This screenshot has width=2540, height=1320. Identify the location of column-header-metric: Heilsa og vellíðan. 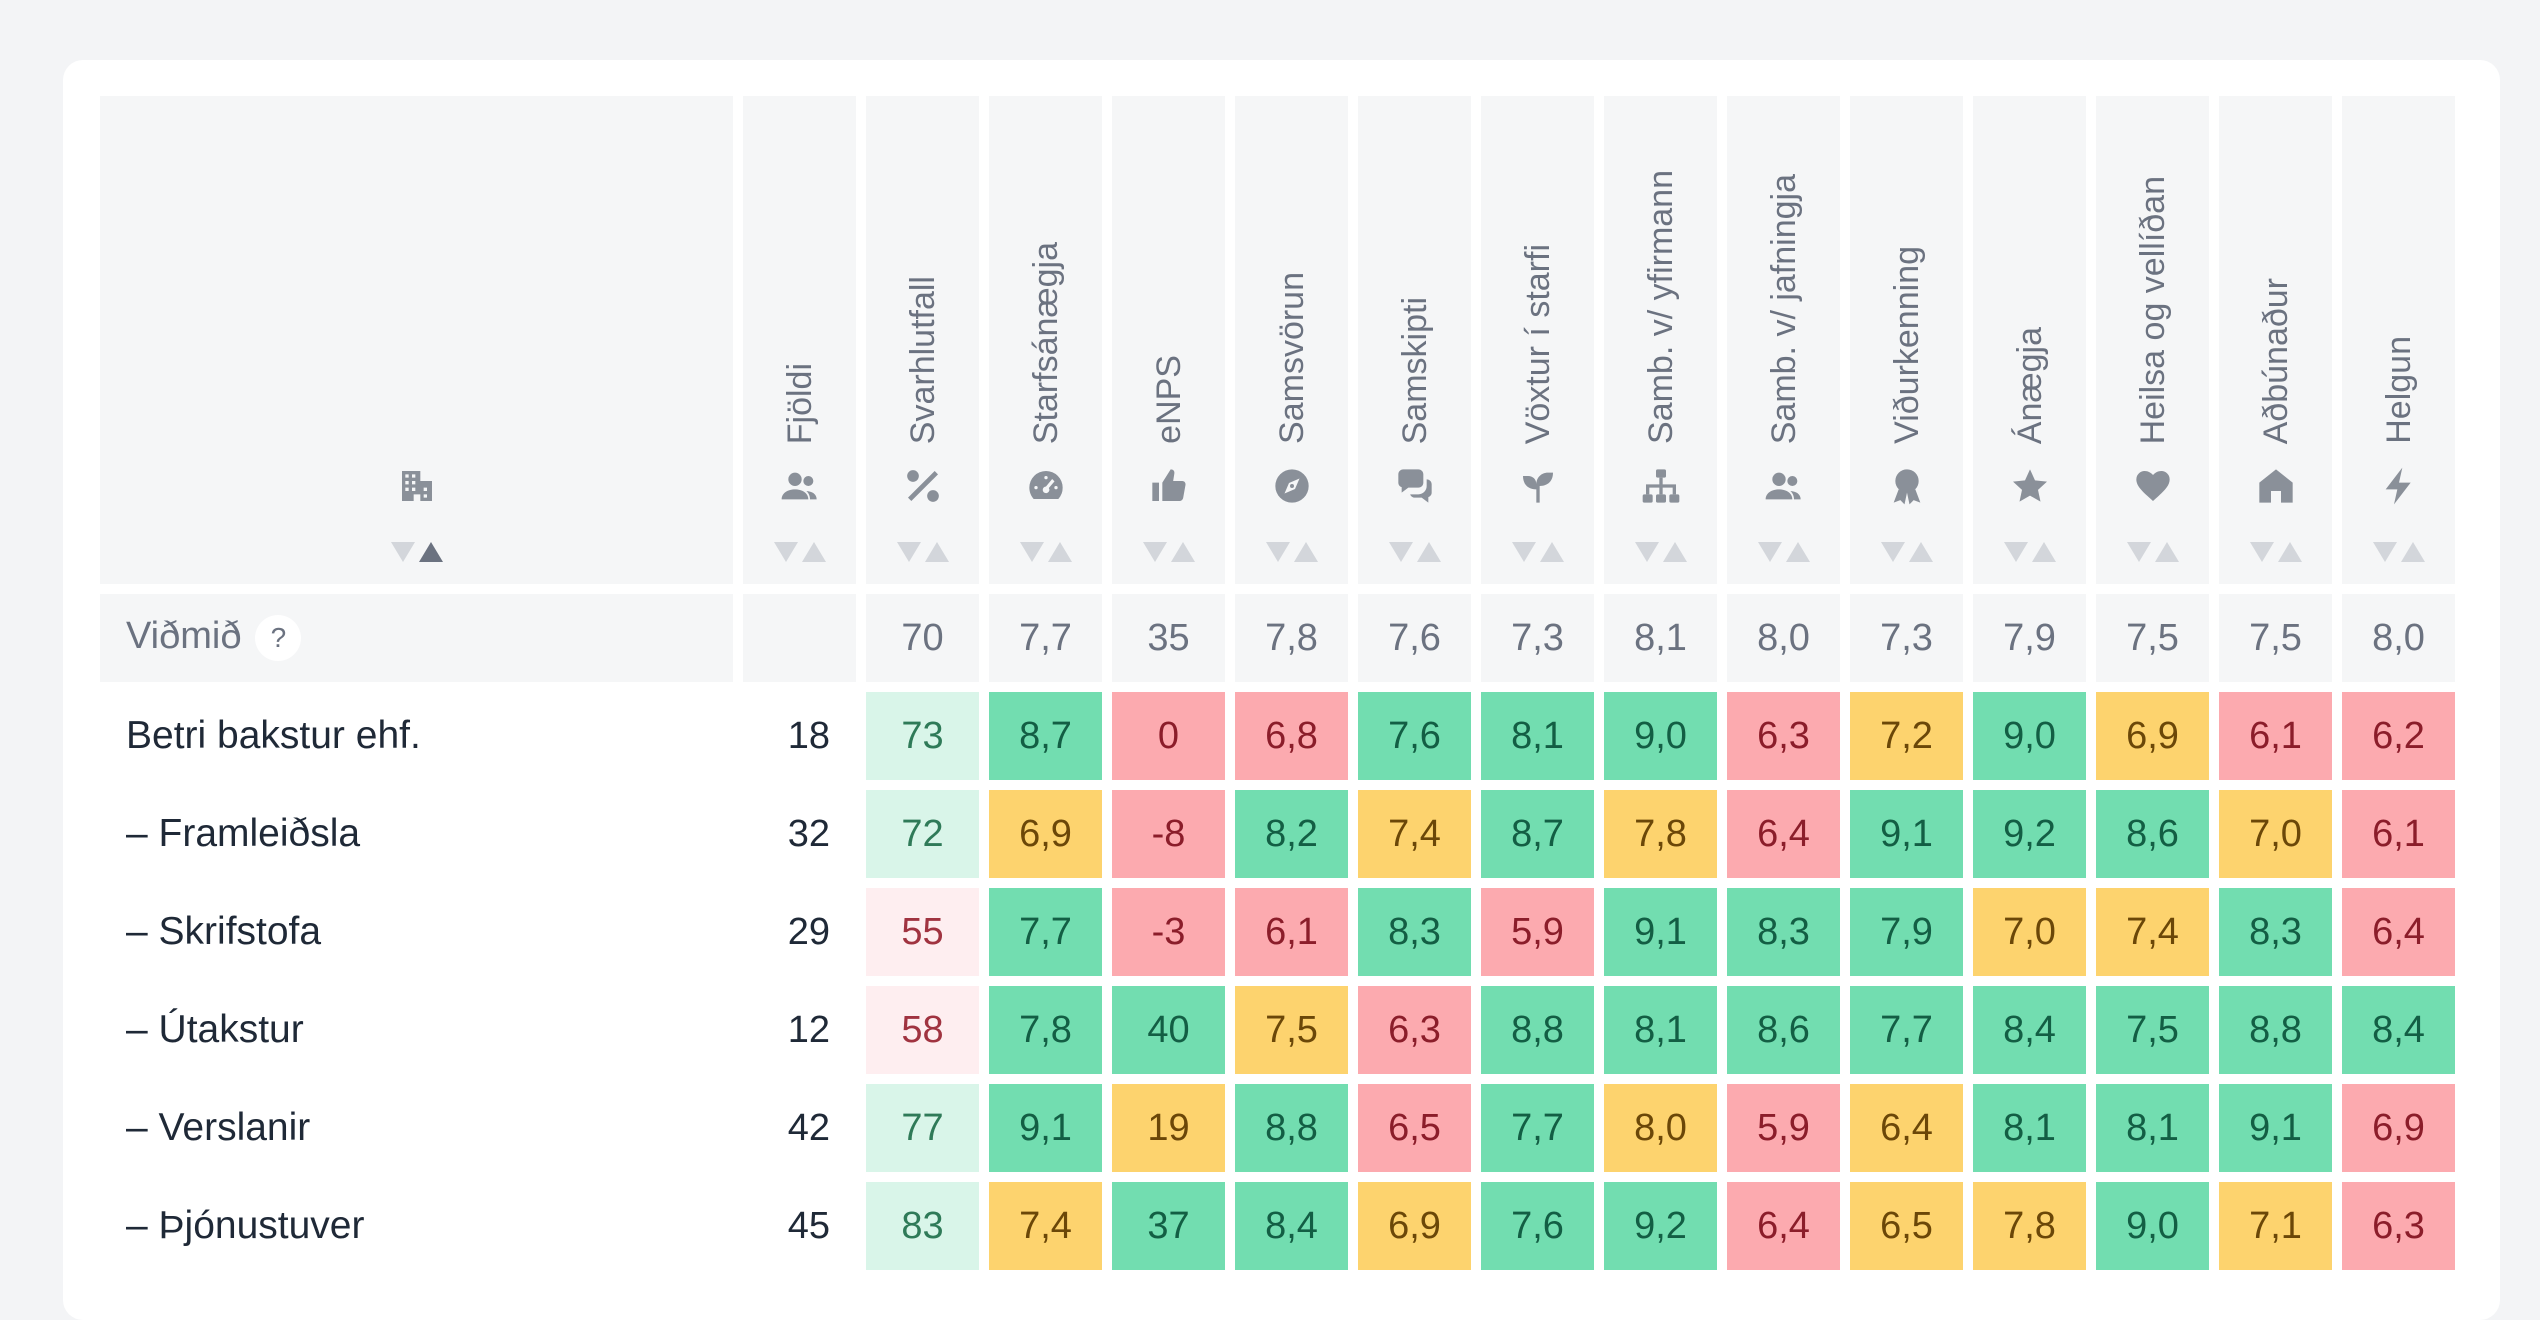
(2152, 340).